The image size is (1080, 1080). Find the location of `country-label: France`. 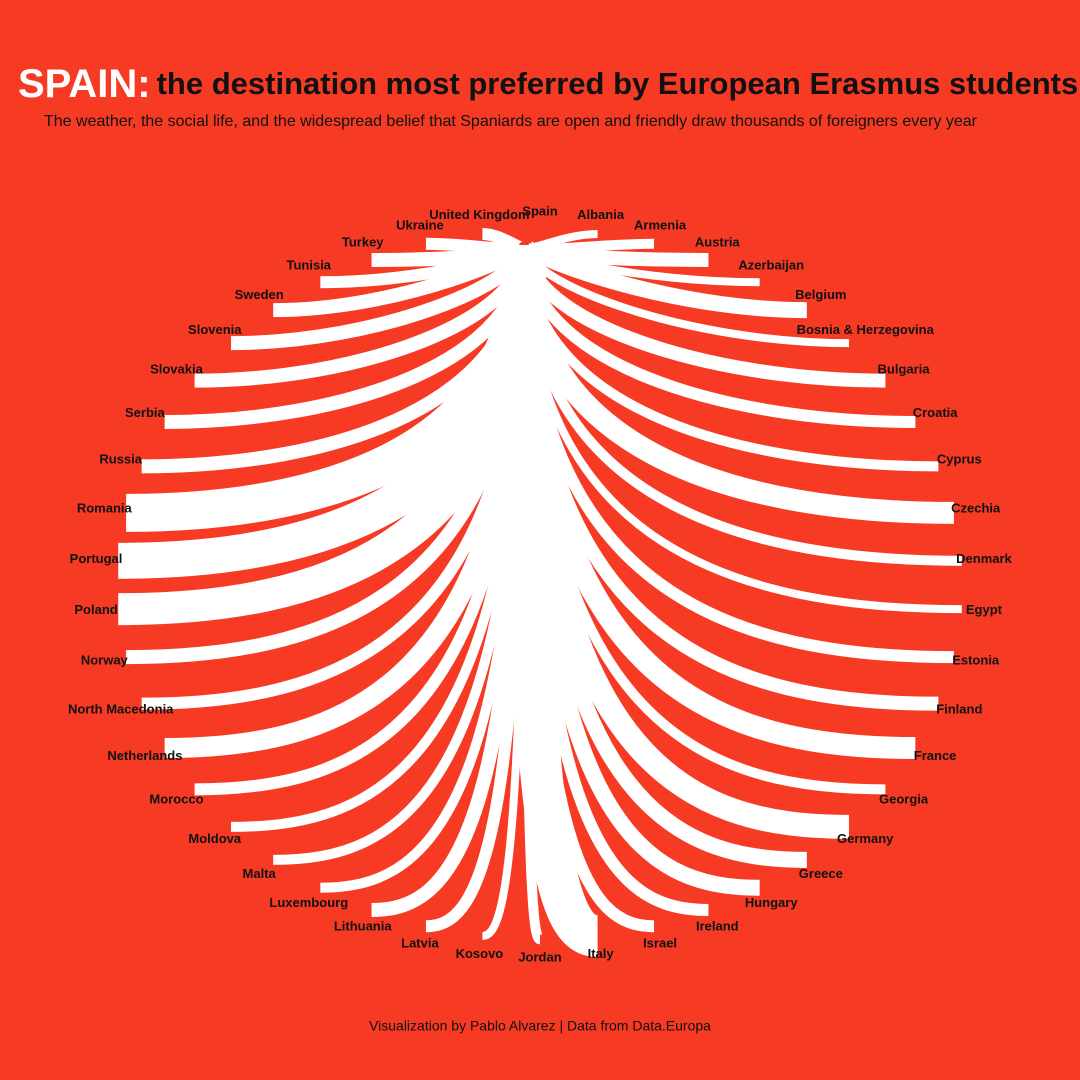

country-label: France is located at coordinates (935, 755).